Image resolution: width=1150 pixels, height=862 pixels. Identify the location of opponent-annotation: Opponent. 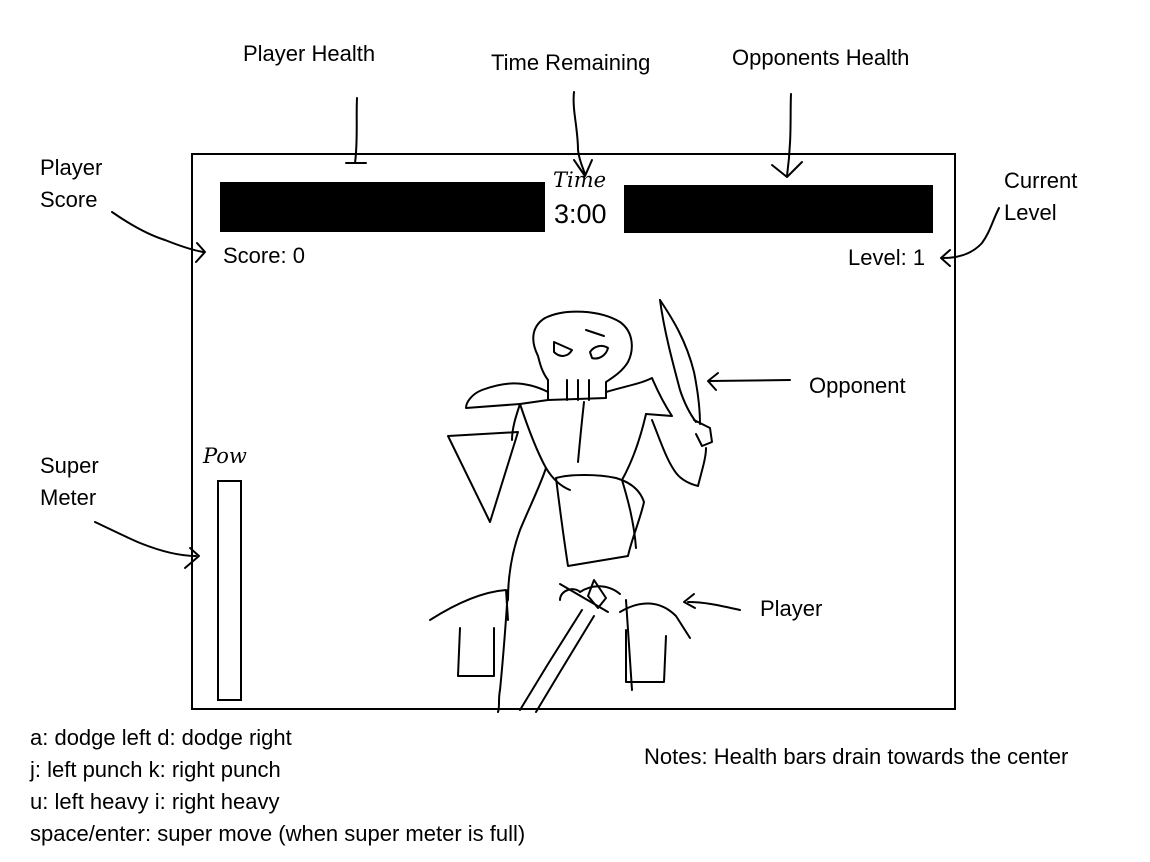
(857, 385).